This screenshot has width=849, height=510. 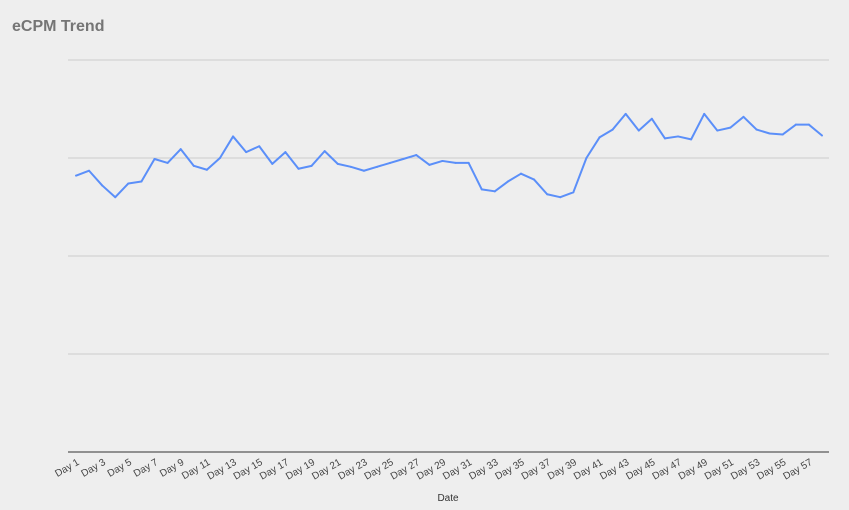 What do you see at coordinates (94, 468) in the screenshot?
I see `x-tick-label: Day 3` at bounding box center [94, 468].